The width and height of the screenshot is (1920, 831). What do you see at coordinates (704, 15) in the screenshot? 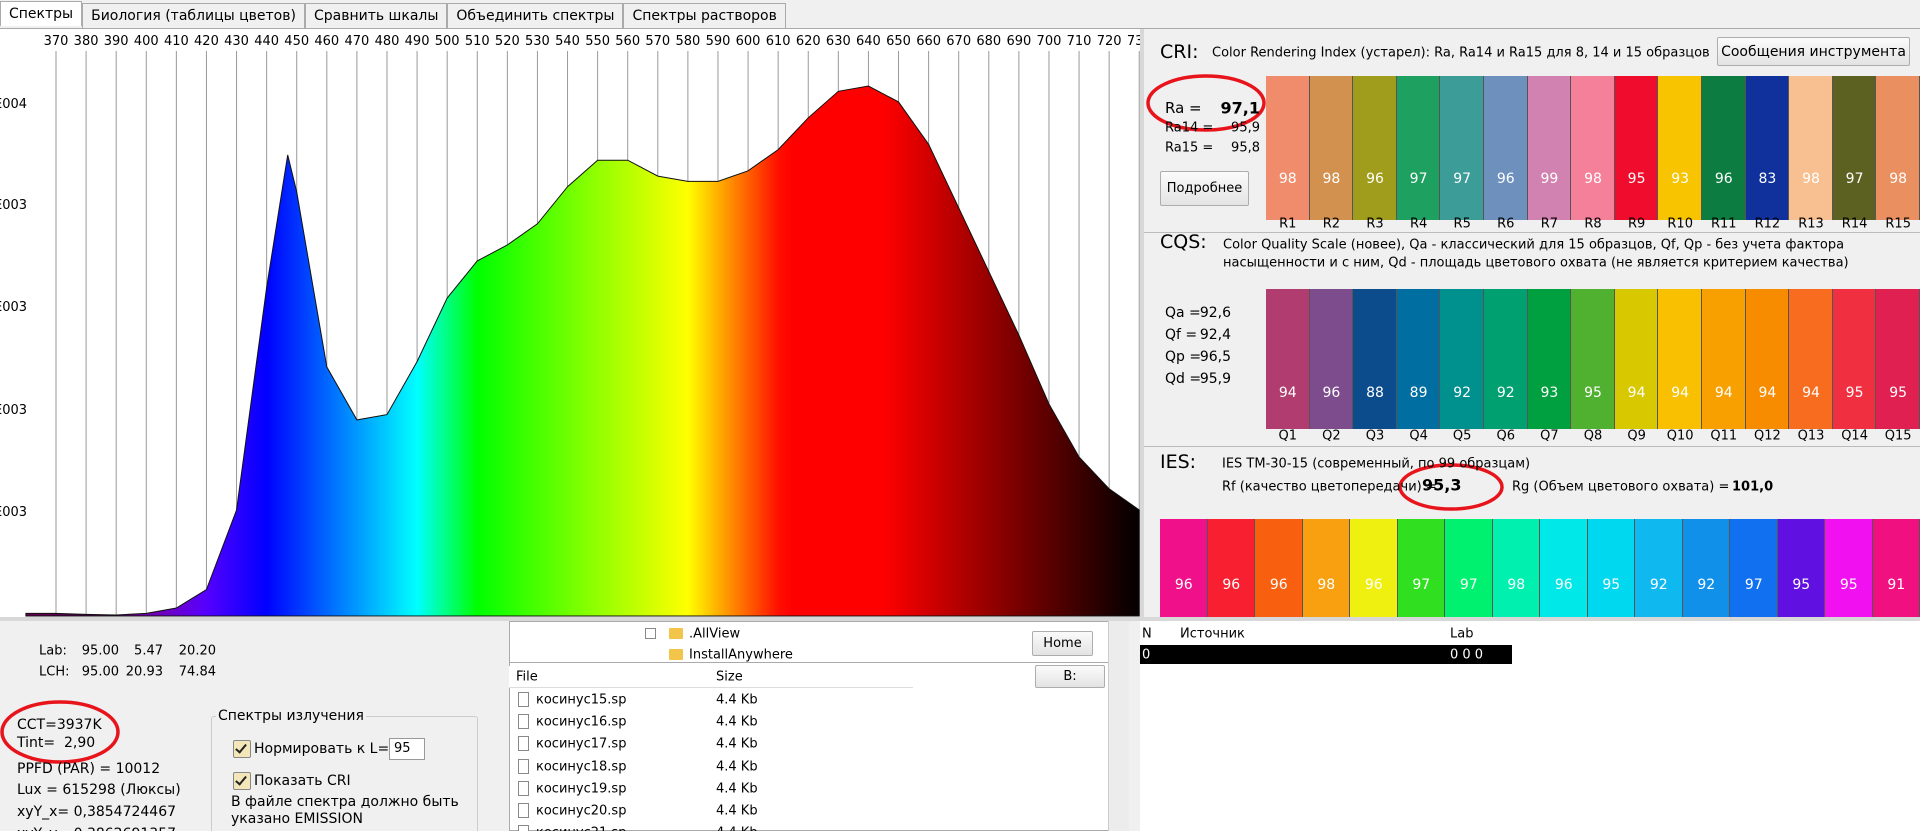
I see `tab: Спектры растворов` at bounding box center [704, 15].